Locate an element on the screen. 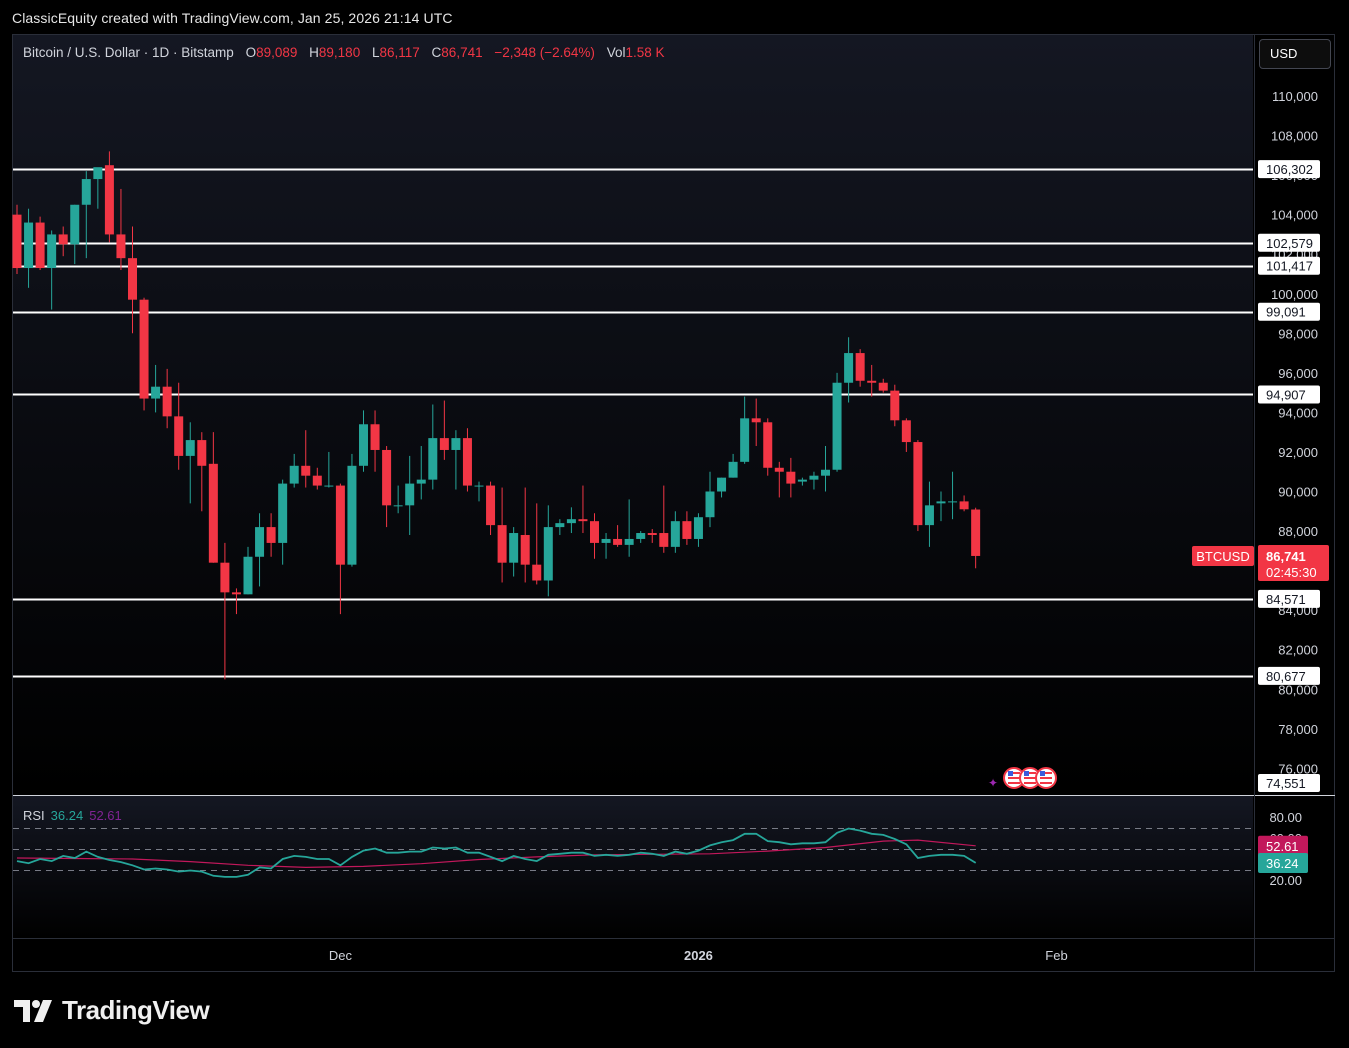 This screenshot has height=1048, width=1349. rsi-label: RSI is located at coordinates (34, 815).